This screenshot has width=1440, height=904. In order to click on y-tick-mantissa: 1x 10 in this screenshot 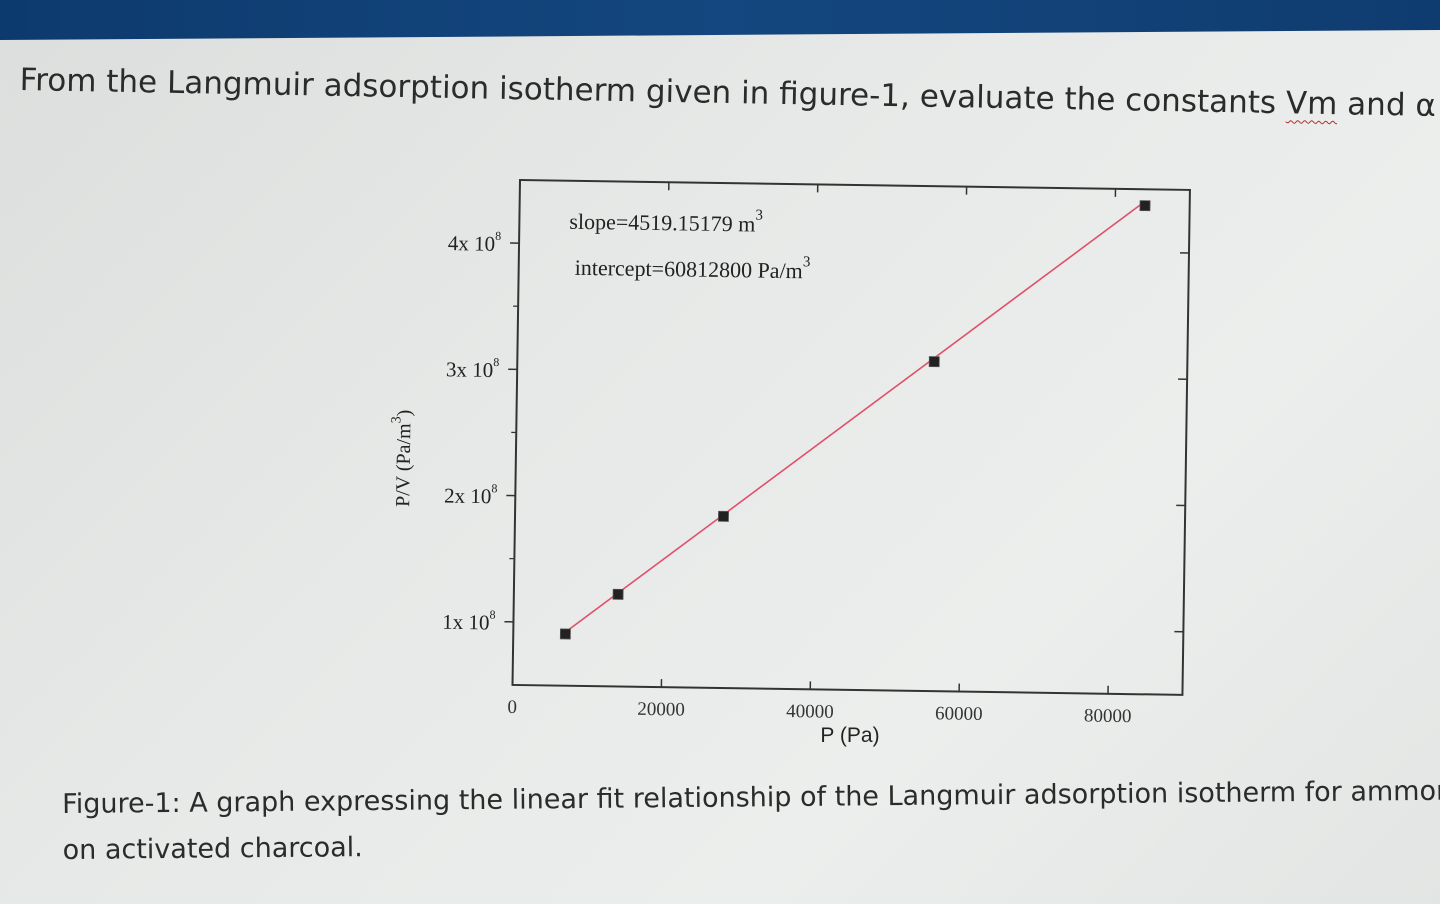, I will do `click(466, 622)`.